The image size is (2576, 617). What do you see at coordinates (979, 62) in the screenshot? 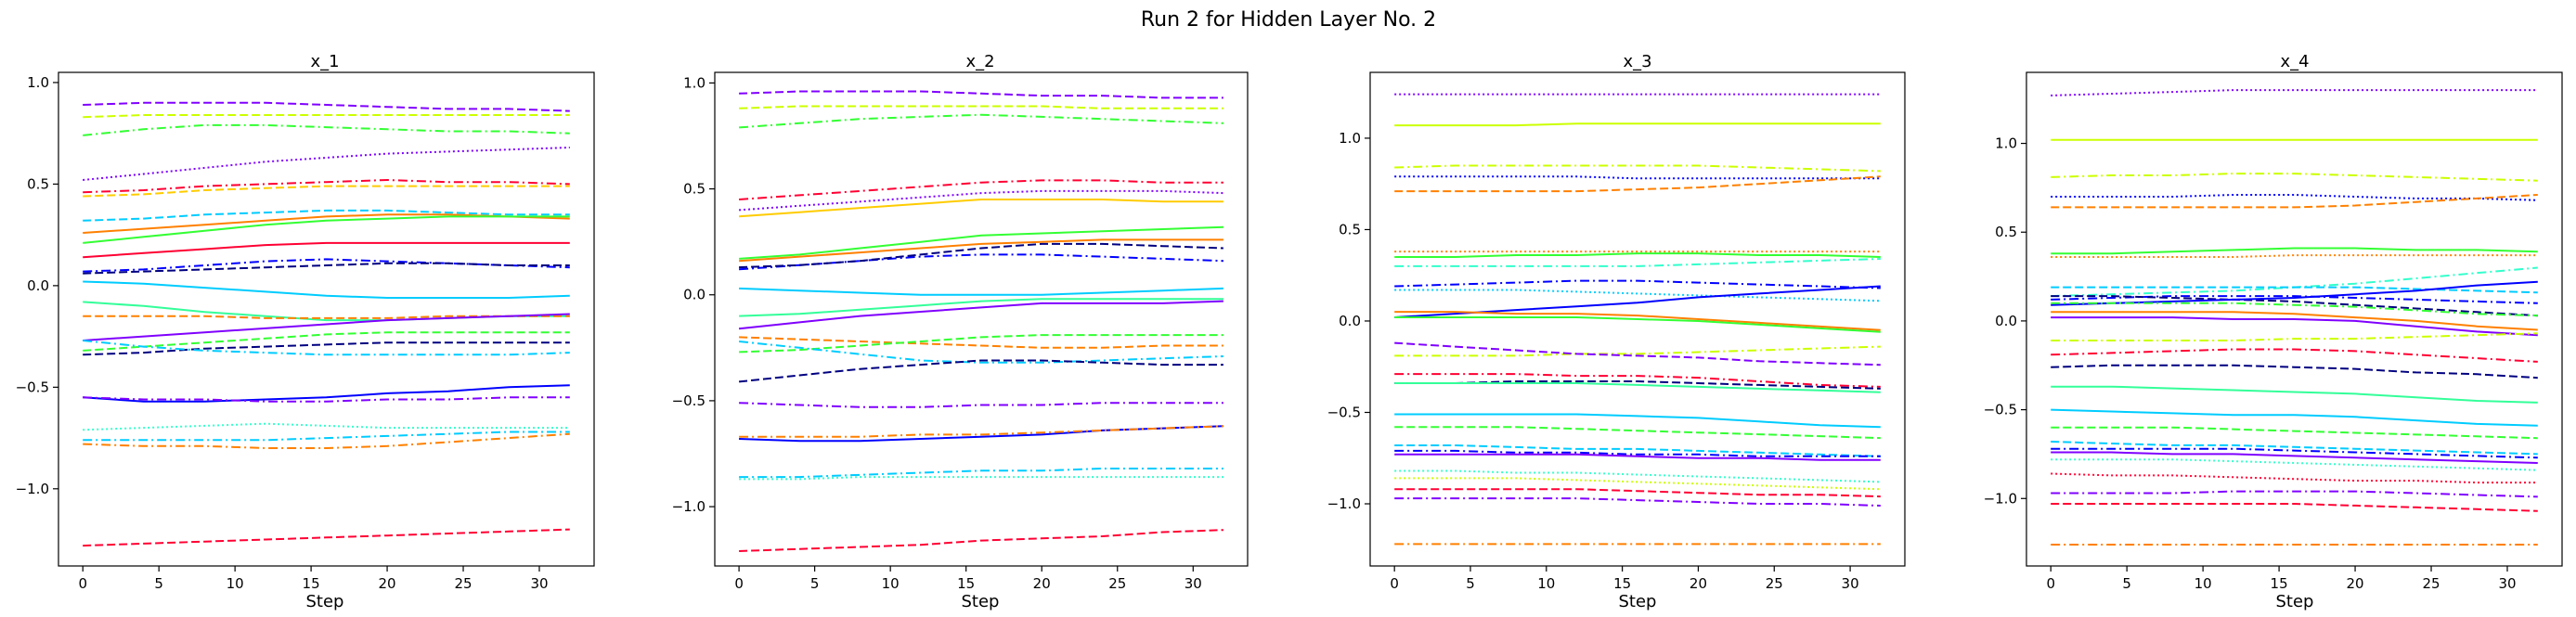
I see `subplot-title: x_2` at bounding box center [979, 62].